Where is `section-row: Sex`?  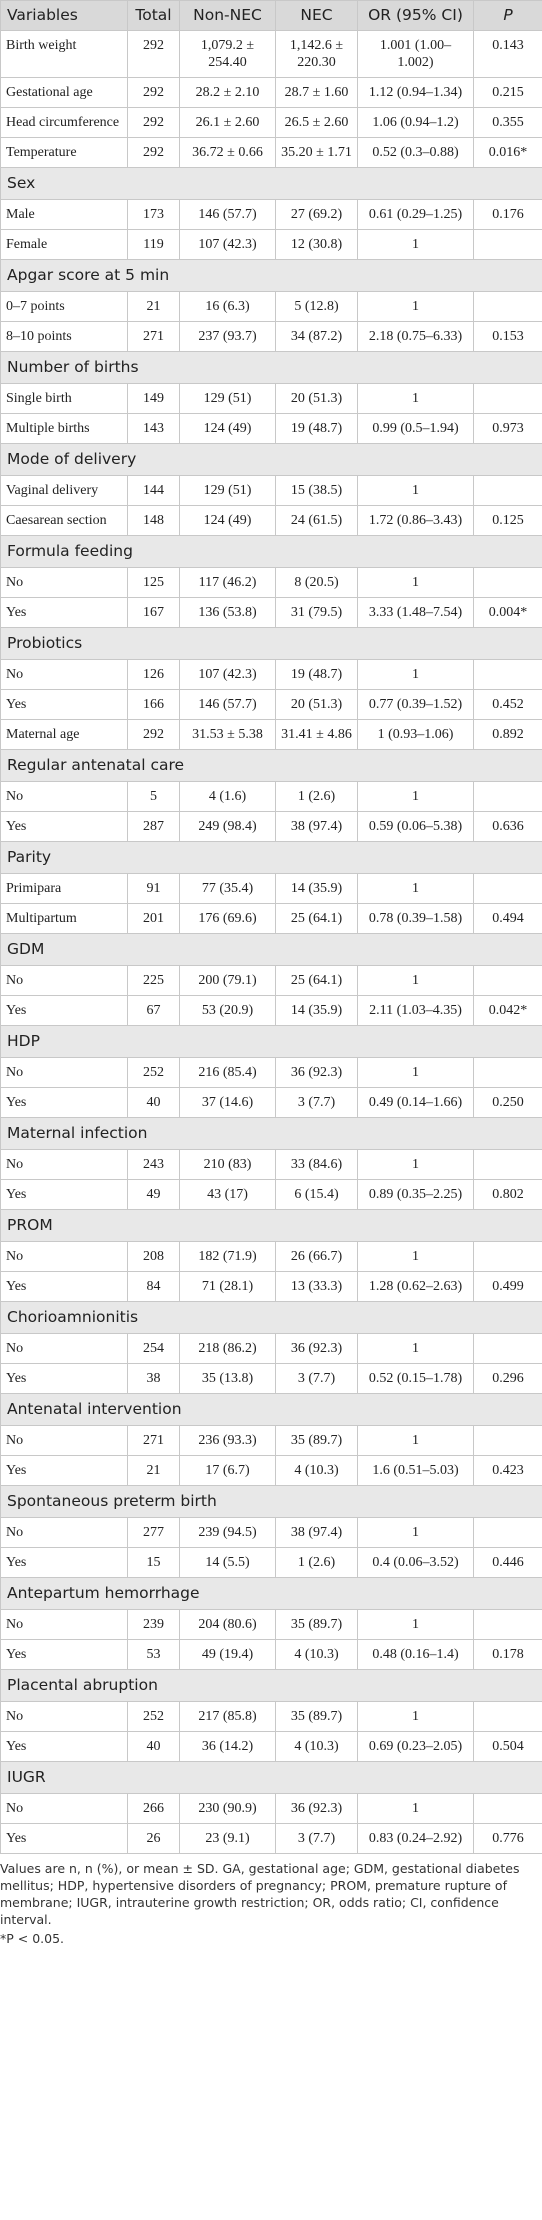 section-row: Sex is located at coordinates (271, 183).